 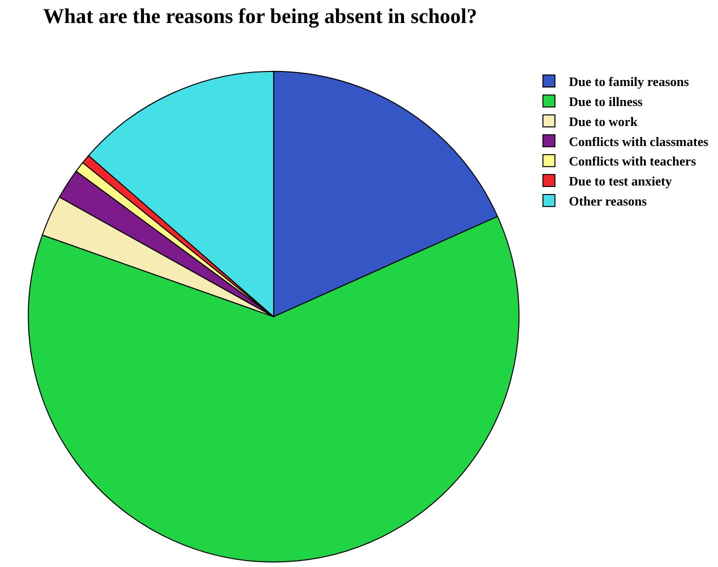 What do you see at coordinates (638, 141) in the screenshot?
I see `legend-label: Conflicts with classmates` at bounding box center [638, 141].